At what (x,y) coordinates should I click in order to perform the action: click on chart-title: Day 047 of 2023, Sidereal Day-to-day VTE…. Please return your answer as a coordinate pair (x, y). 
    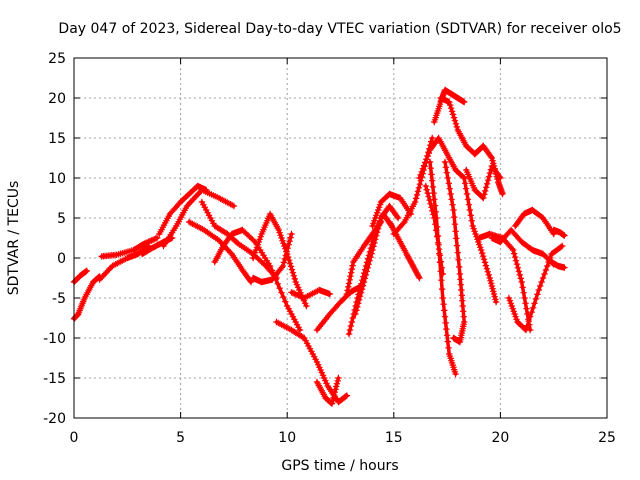
    Looking at the image, I should click on (339, 29).